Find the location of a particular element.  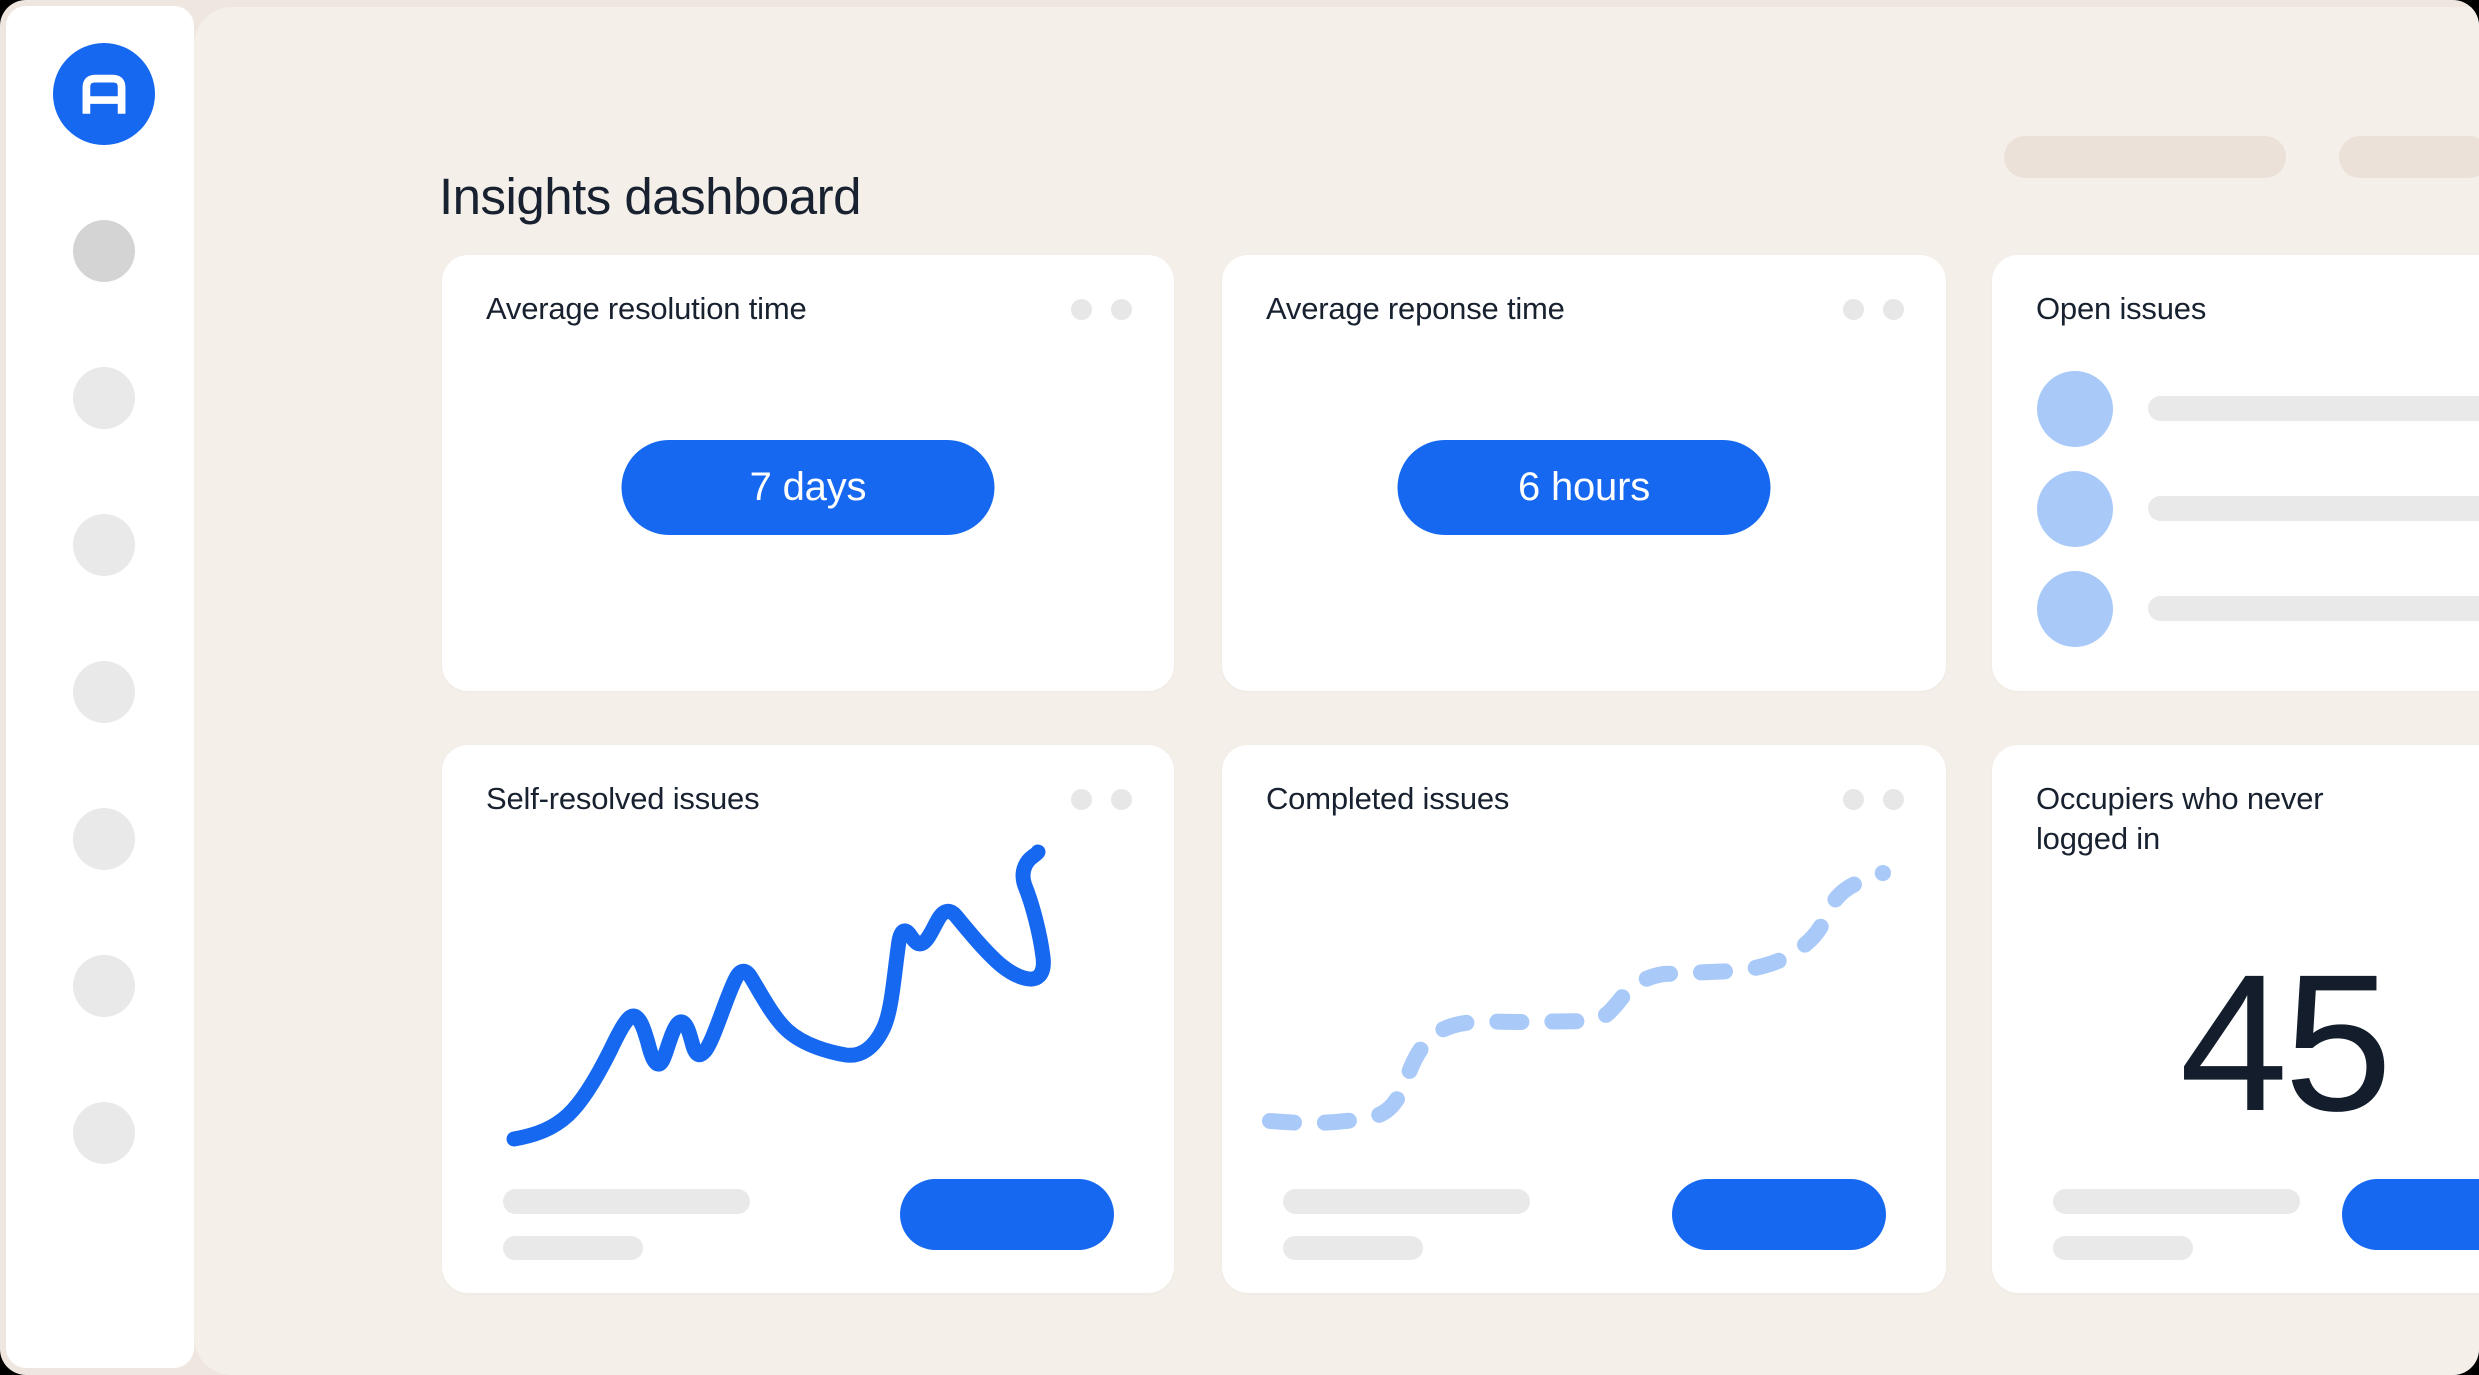

app-logo is located at coordinates (104, 94).